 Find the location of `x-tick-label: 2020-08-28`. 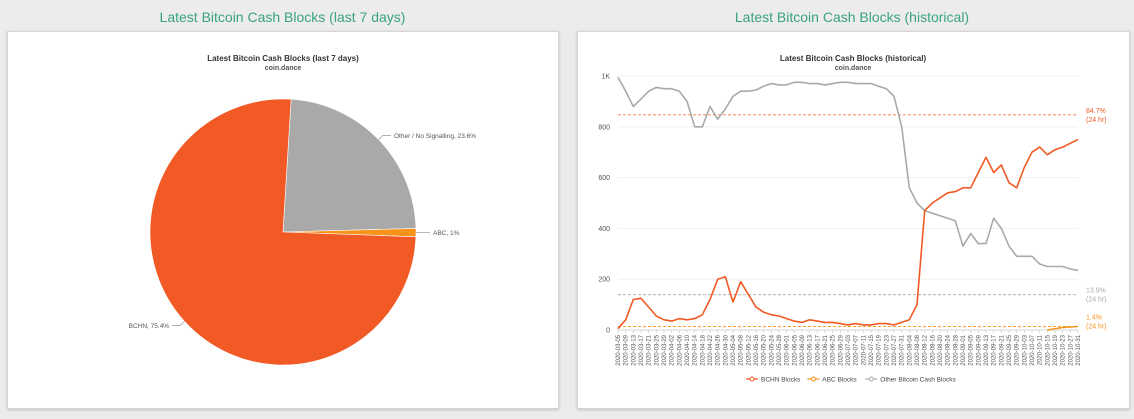

x-tick-label: 2020-08-28 is located at coordinates (956, 349).